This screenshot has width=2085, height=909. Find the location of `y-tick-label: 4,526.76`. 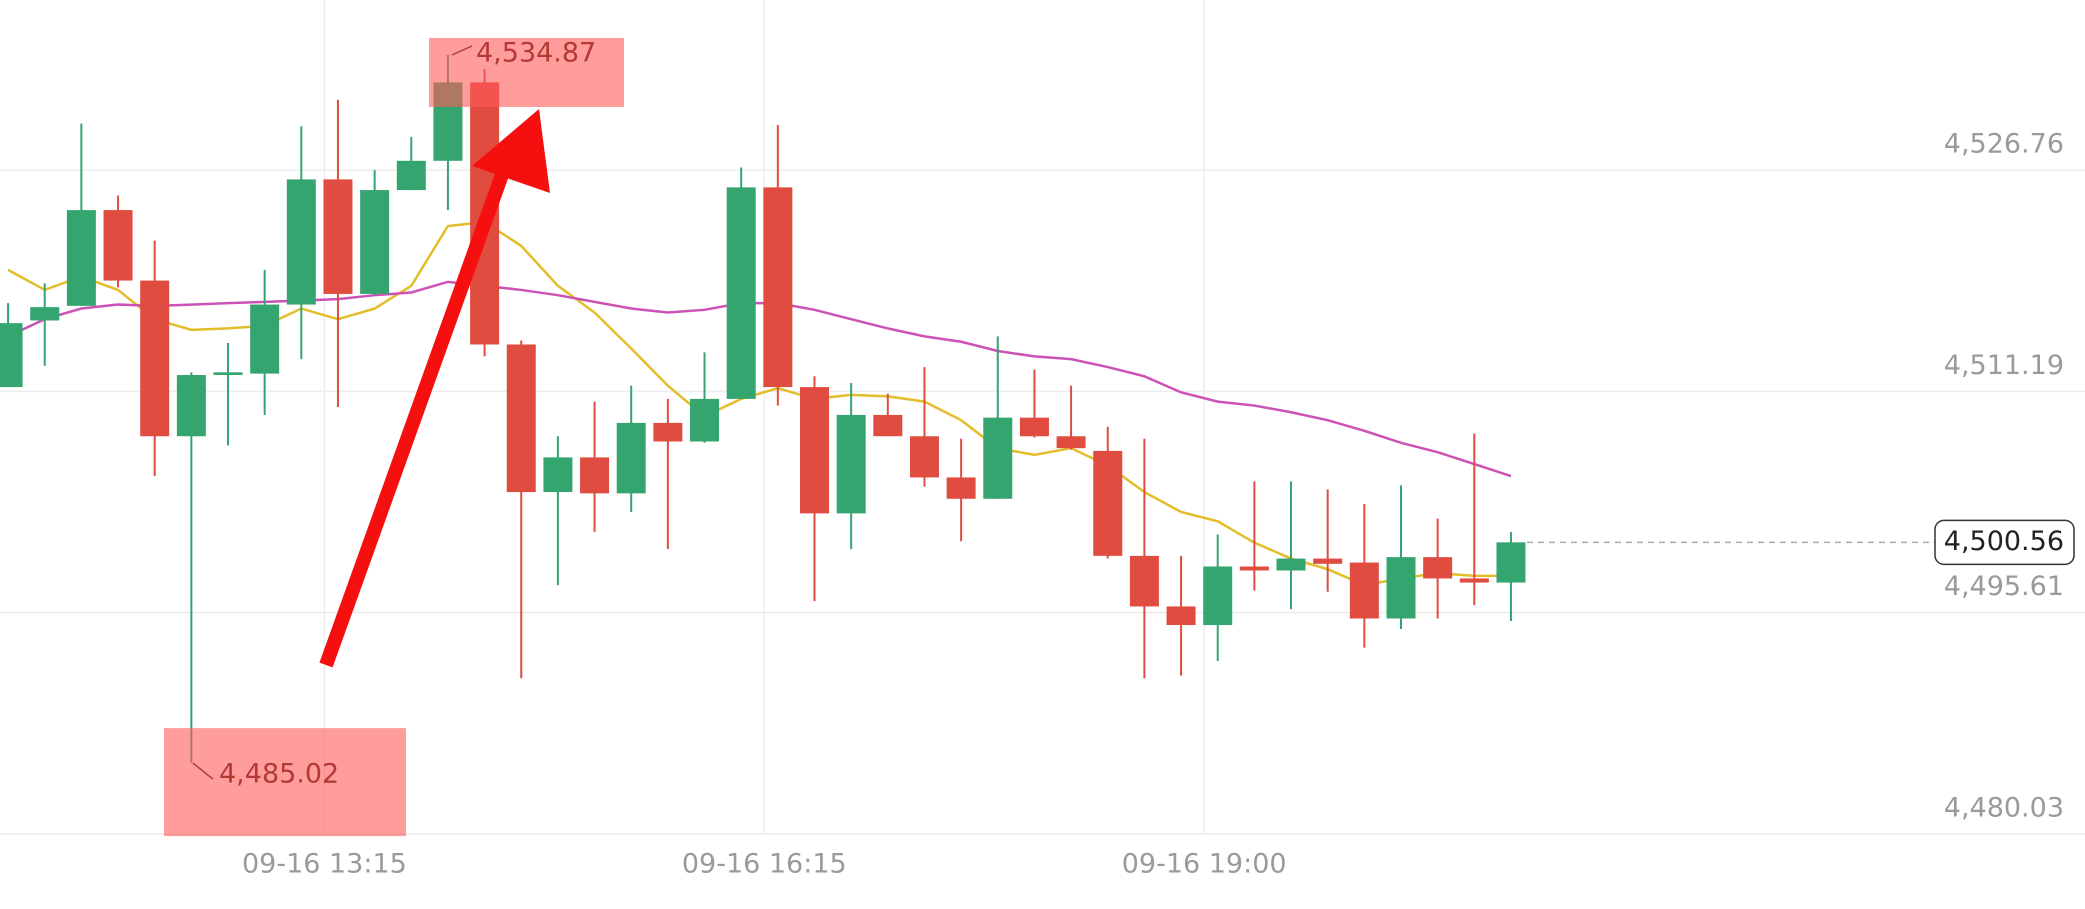

y-tick-label: 4,526.76 is located at coordinates (2004, 144).